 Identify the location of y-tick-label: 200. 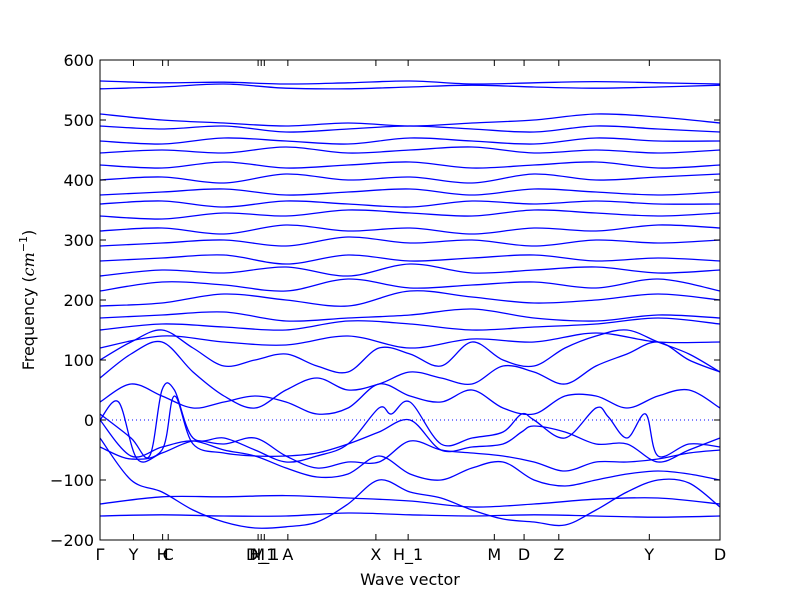
(78, 300).